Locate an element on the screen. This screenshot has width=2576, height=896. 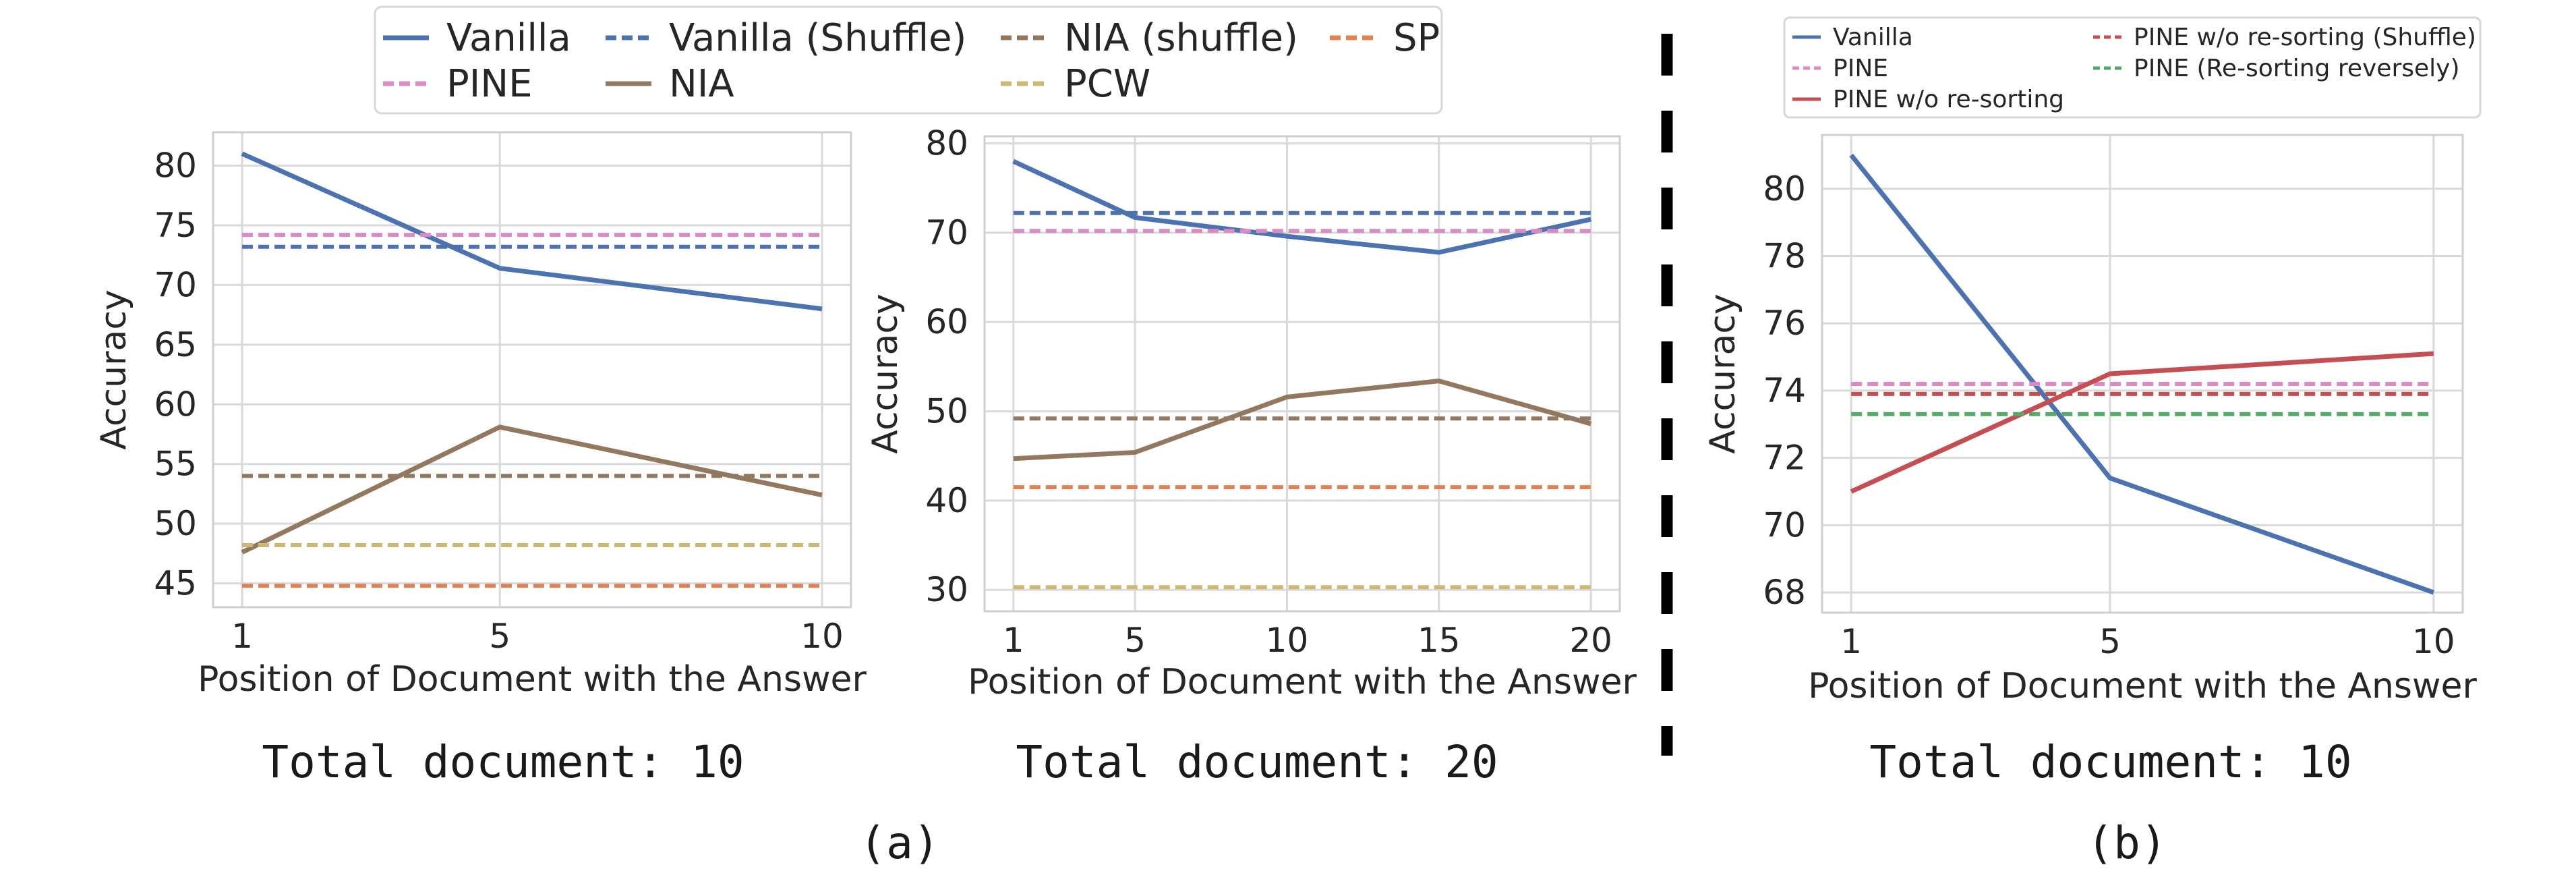
legend-a-frame is located at coordinates (908, 60).